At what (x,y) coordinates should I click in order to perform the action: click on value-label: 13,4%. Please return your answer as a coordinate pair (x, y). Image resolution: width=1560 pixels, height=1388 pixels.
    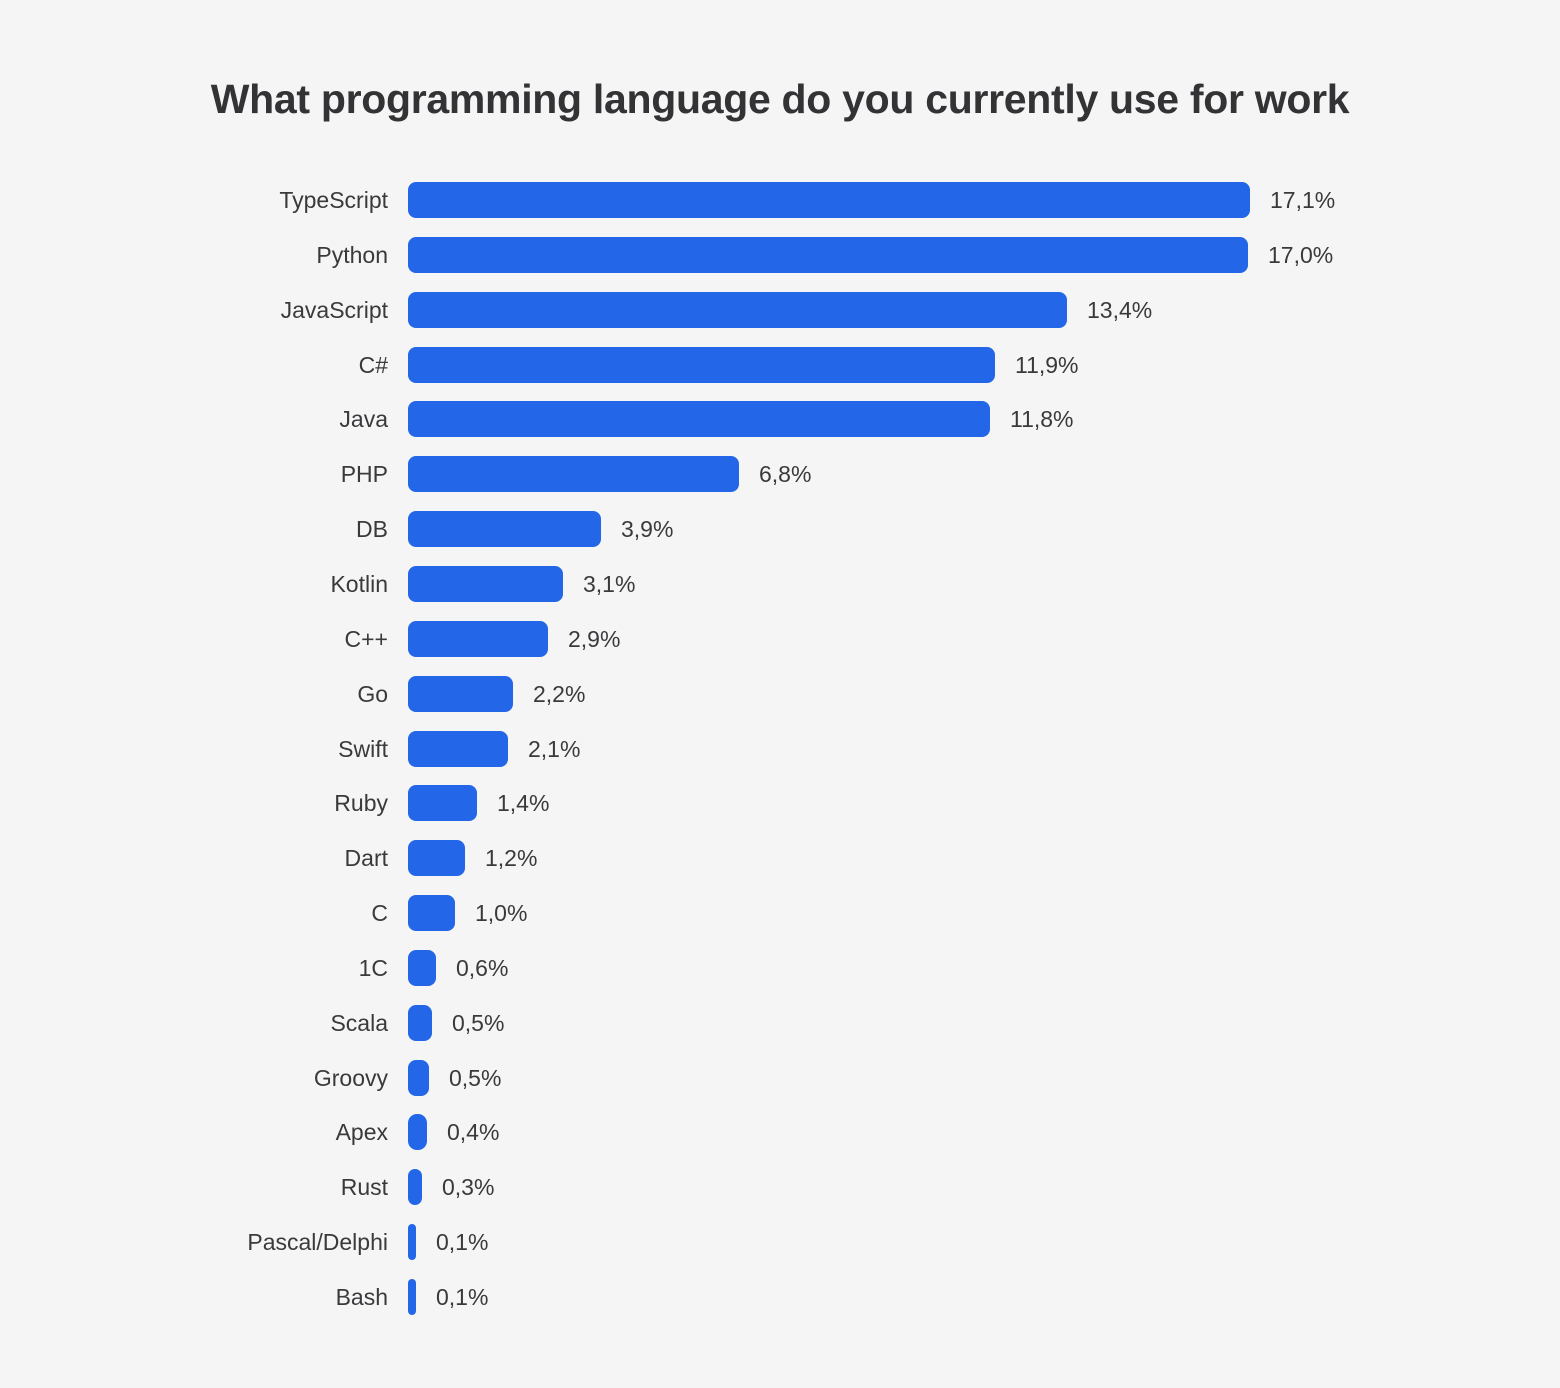
    Looking at the image, I should click on (1120, 310).